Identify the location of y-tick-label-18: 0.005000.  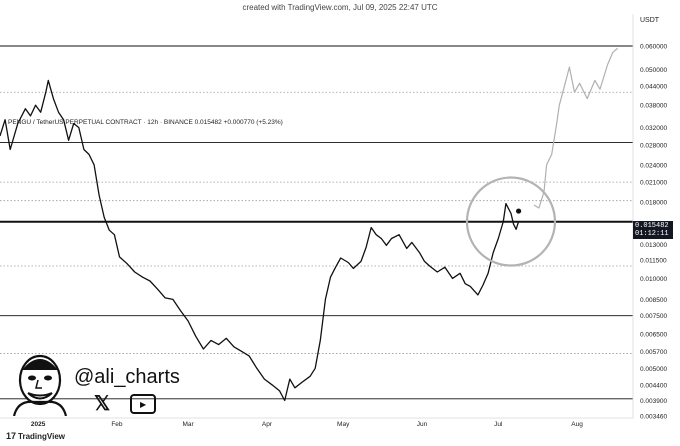
(653, 369).